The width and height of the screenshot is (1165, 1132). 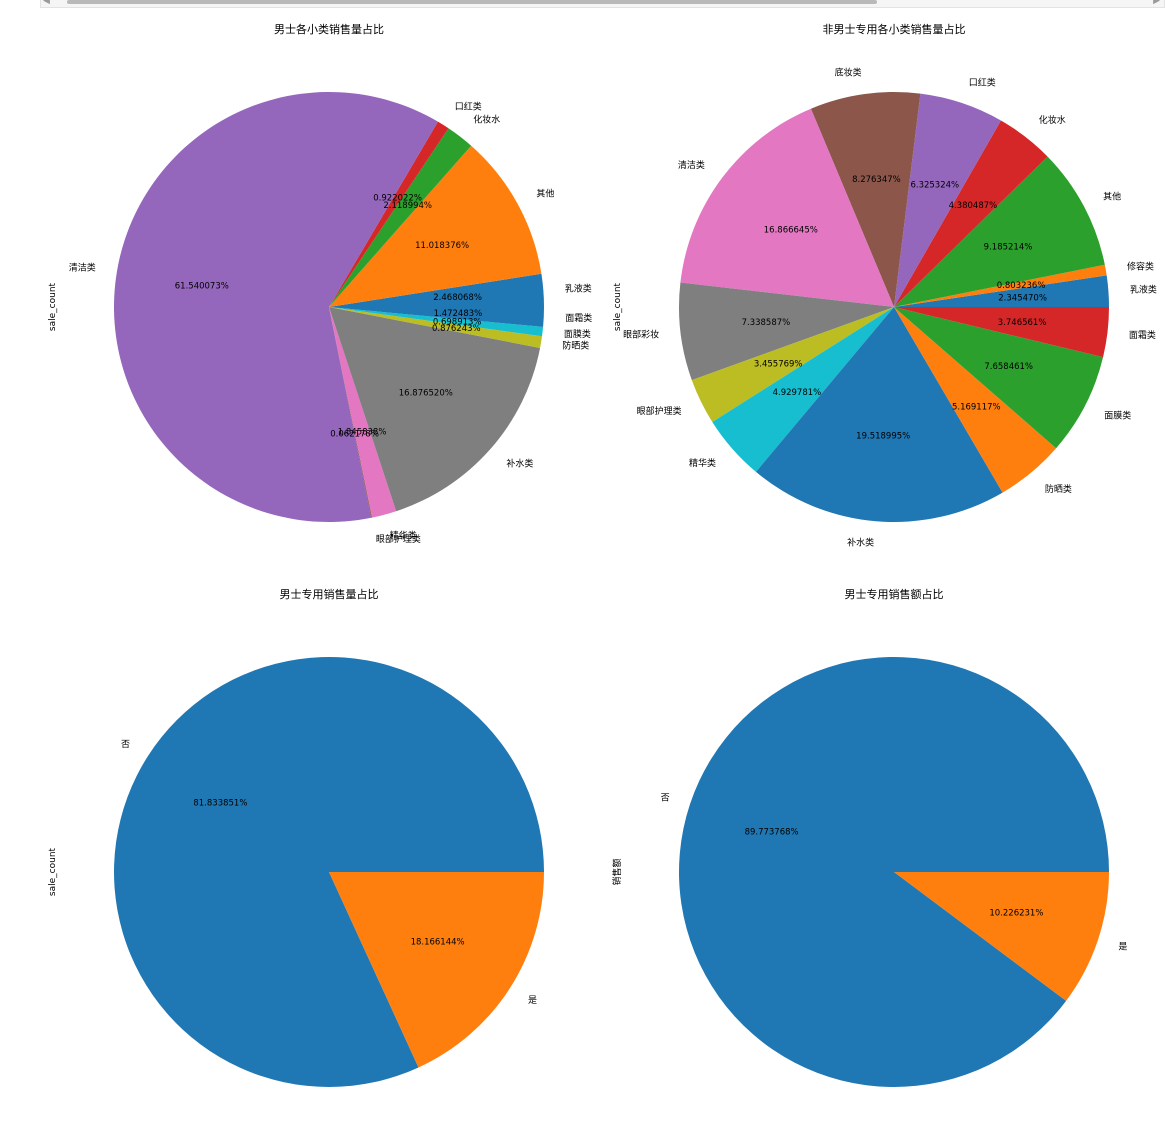 What do you see at coordinates (46, 3) in the screenshot?
I see `scroll-left-icon: ◀` at bounding box center [46, 3].